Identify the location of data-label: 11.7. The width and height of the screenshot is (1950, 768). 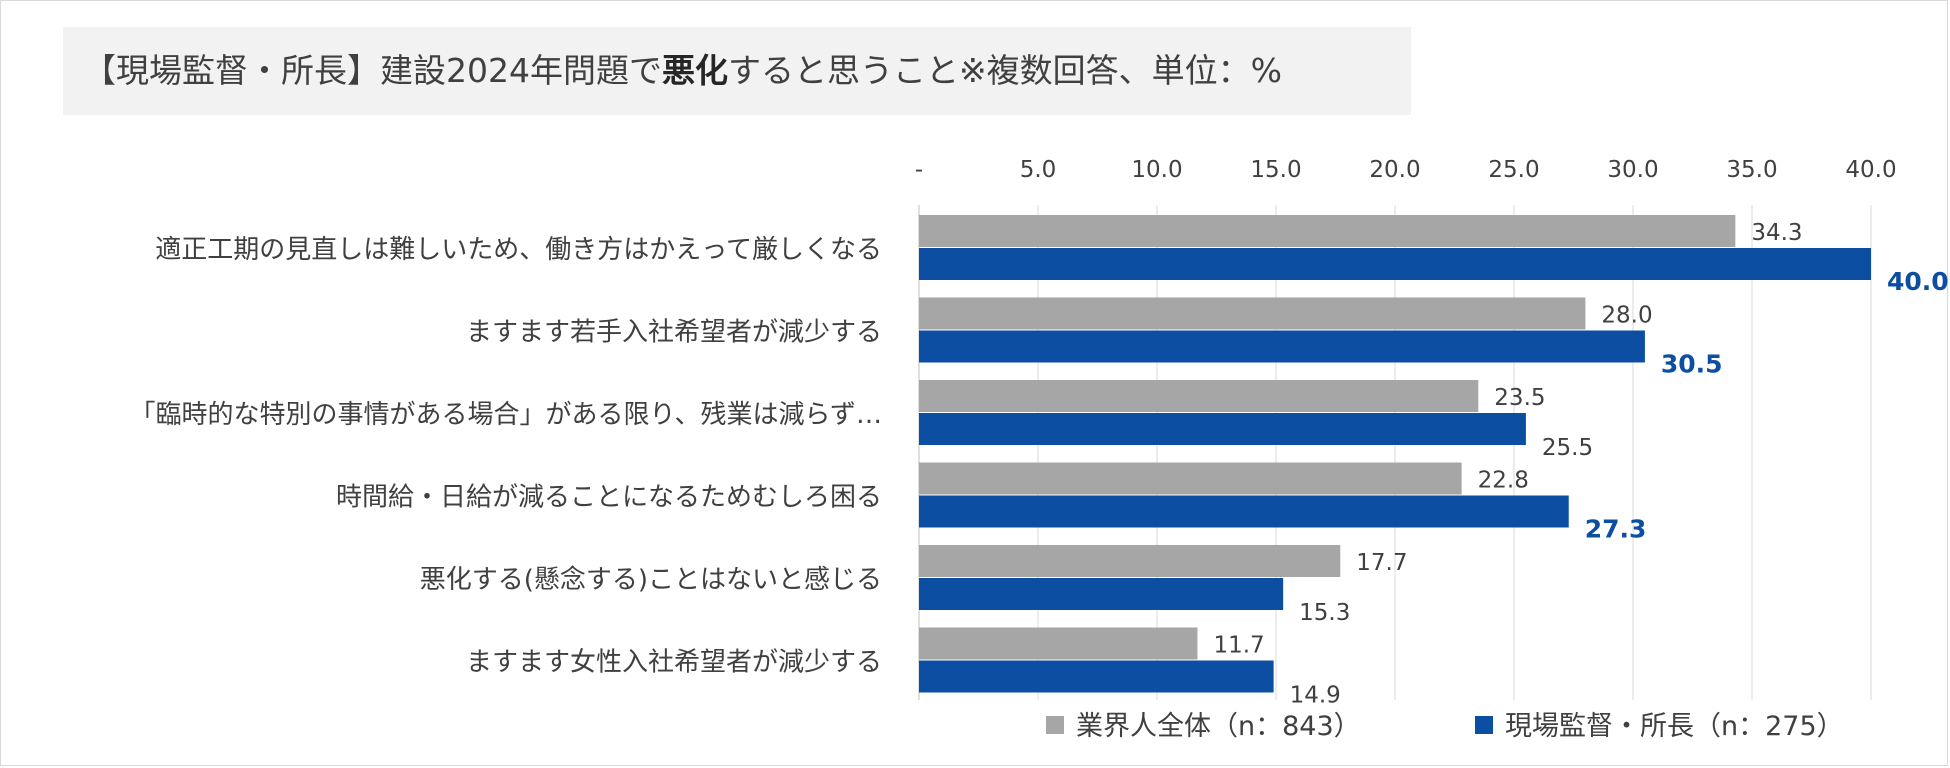
(1238, 646).